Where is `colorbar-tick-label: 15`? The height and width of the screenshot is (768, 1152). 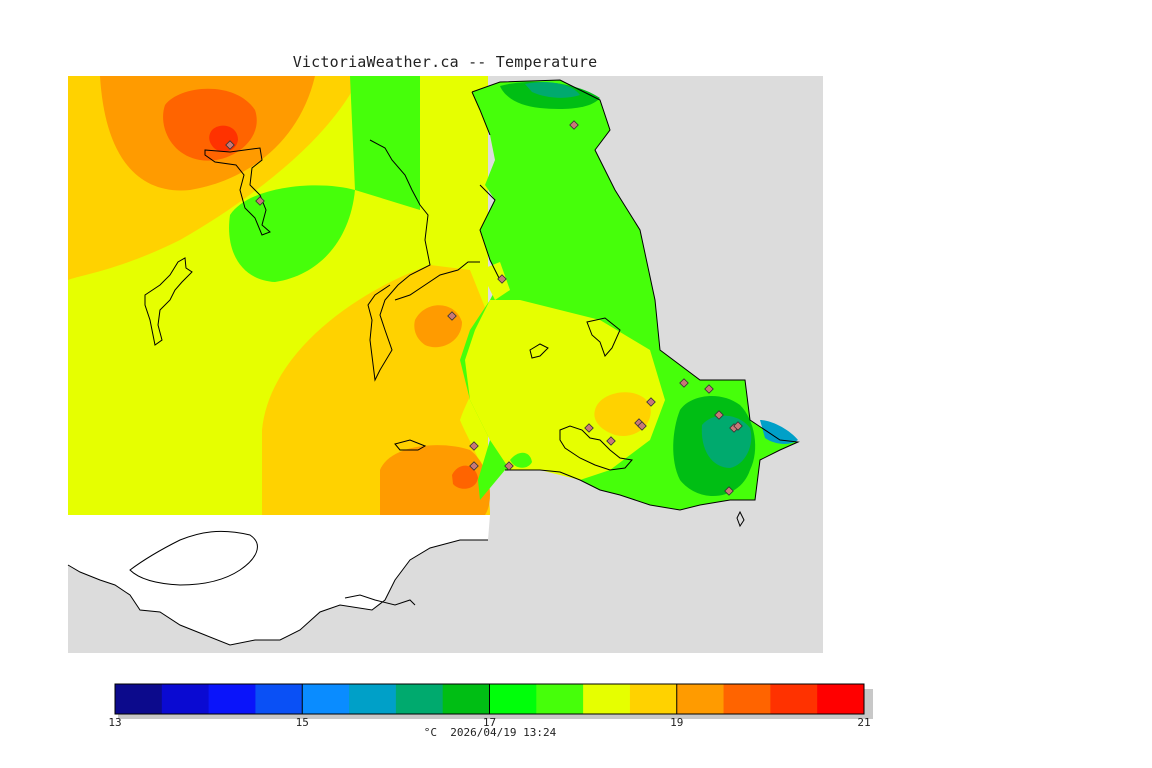
colorbar-tick-label: 15 is located at coordinates (302, 722).